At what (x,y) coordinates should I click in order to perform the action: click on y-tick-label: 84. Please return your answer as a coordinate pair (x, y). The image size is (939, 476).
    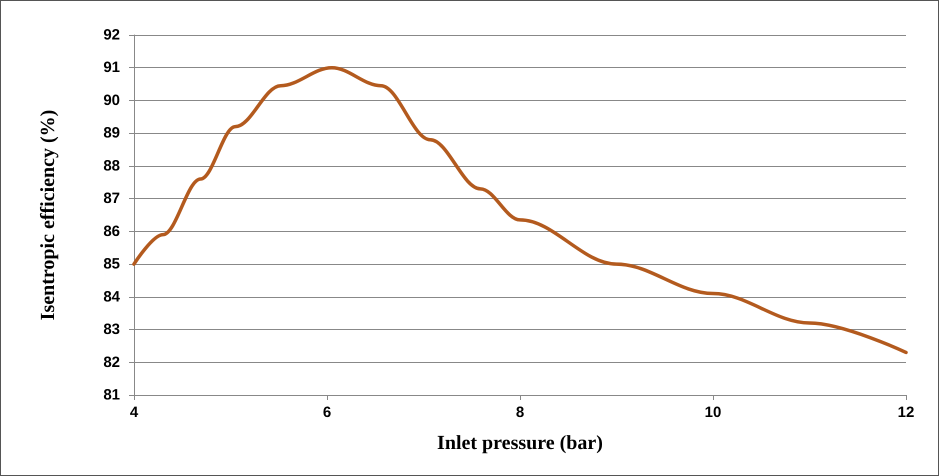
    Looking at the image, I should click on (112, 297).